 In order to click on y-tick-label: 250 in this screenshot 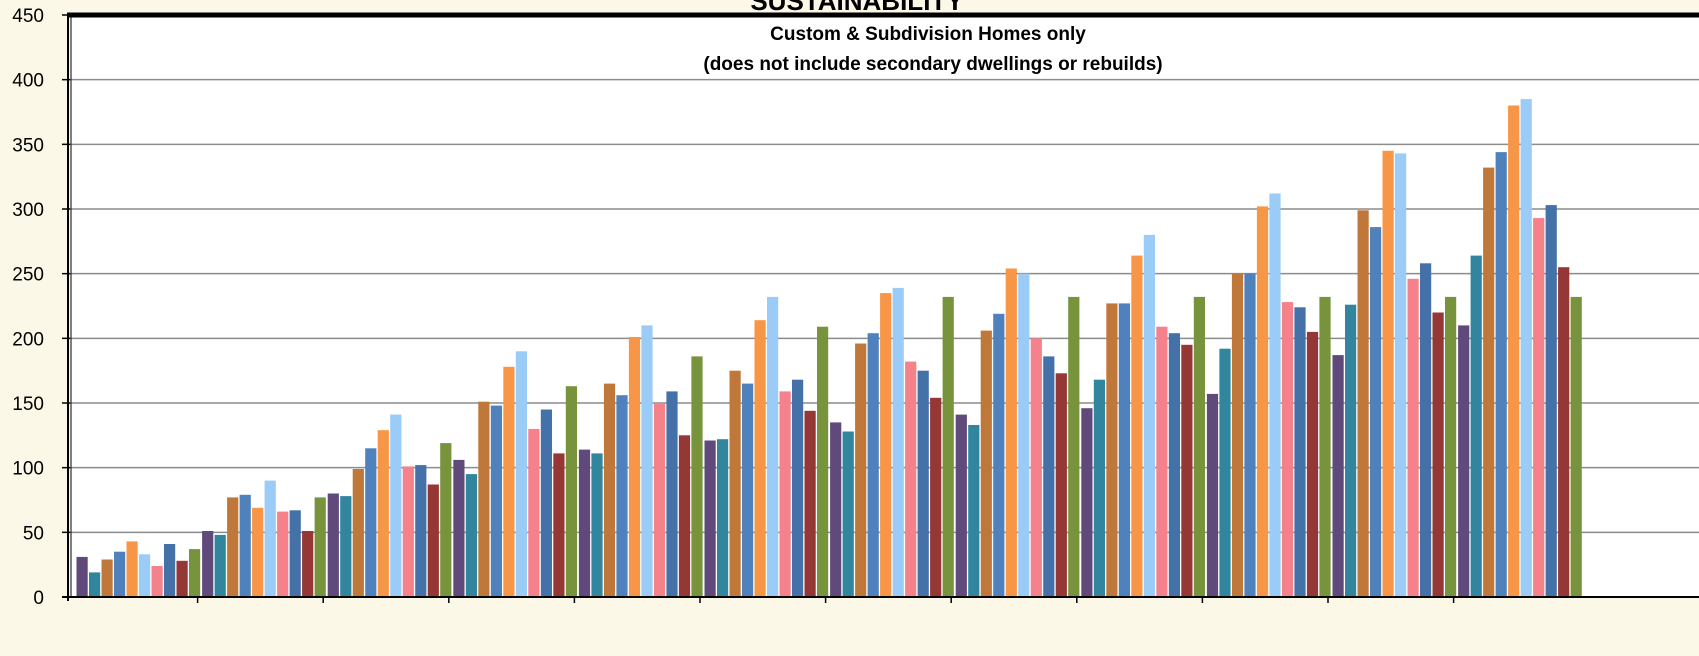, I will do `click(28, 275)`.